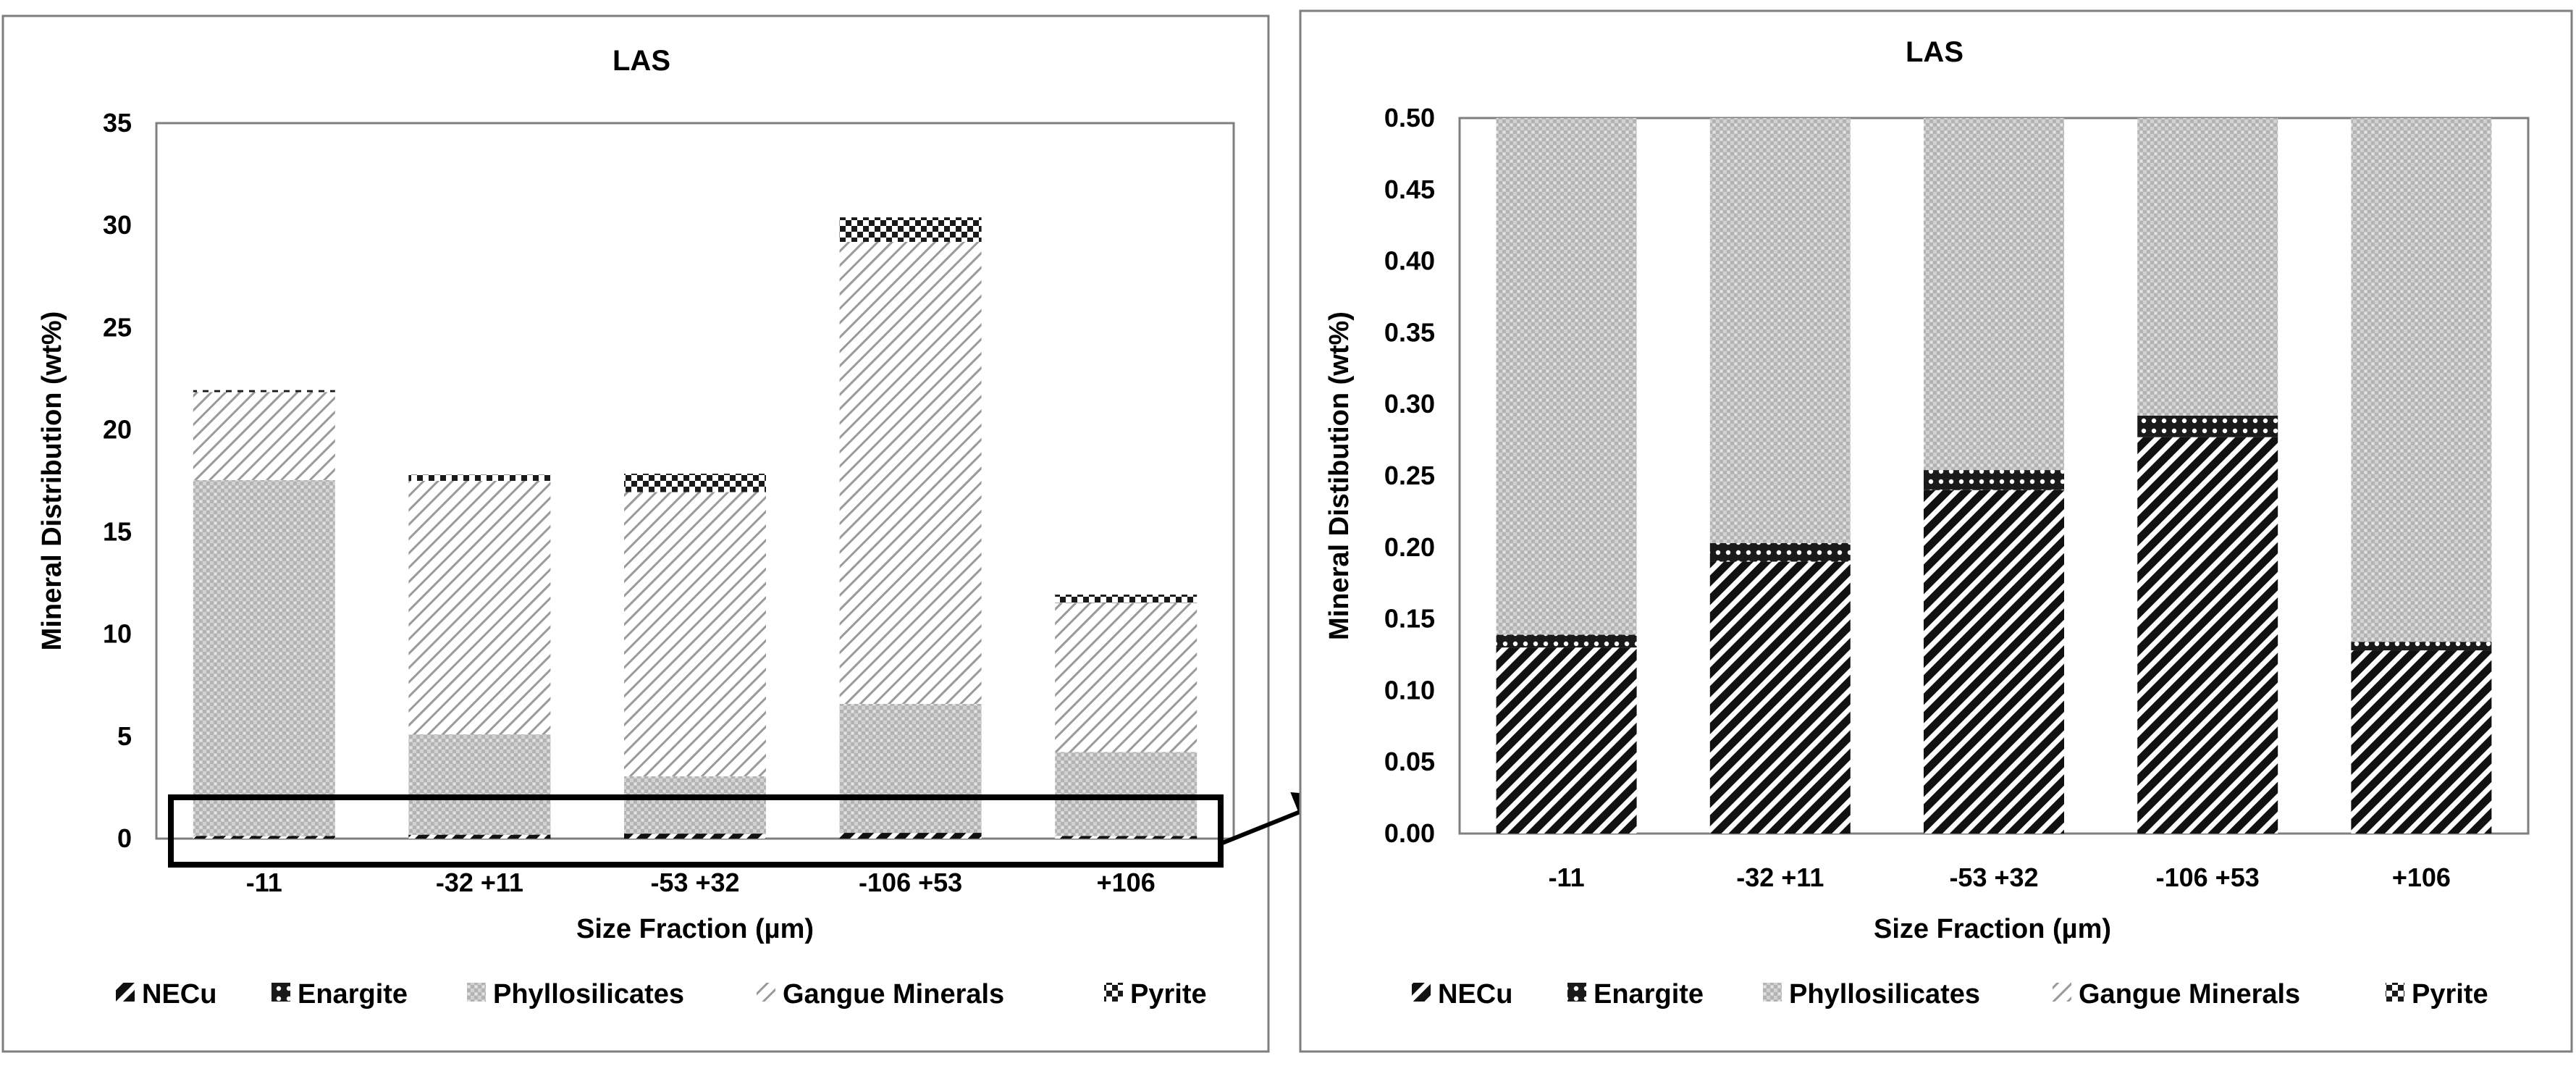 The image size is (2576, 1066). Describe the element at coordinates (1409, 332) in the screenshot. I see `y-tick-label: 0.35` at that location.